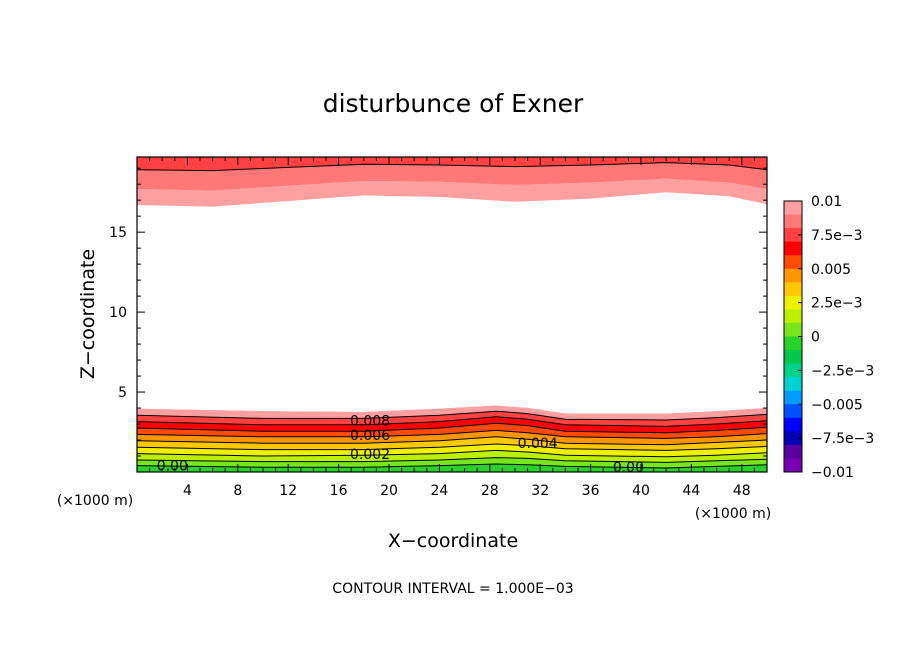 This screenshot has width=904, height=654. What do you see at coordinates (389, 491) in the screenshot?
I see `x-tick-label: 20` at bounding box center [389, 491].